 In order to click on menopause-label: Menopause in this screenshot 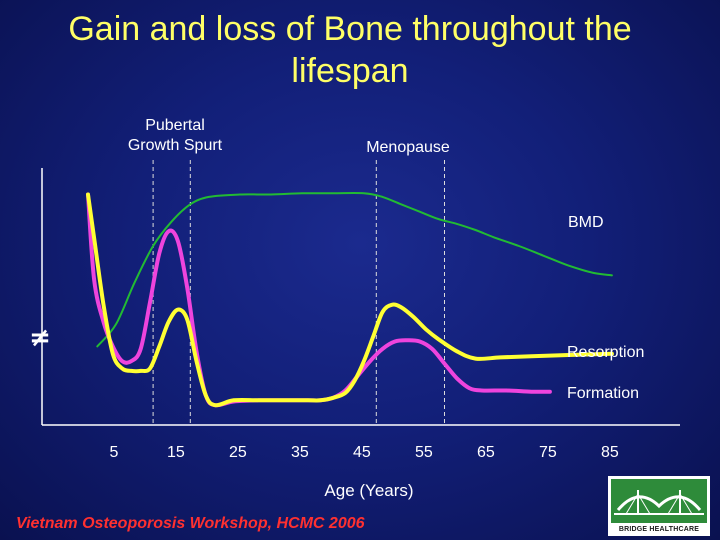, I will do `click(408, 147)`.